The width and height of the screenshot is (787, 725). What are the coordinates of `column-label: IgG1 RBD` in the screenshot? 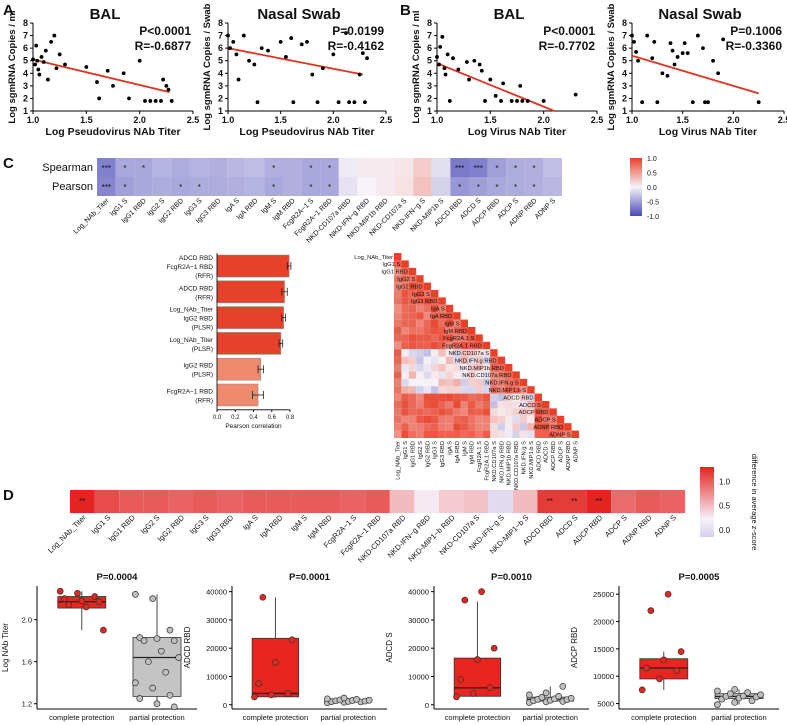 It's located at (414, 454).